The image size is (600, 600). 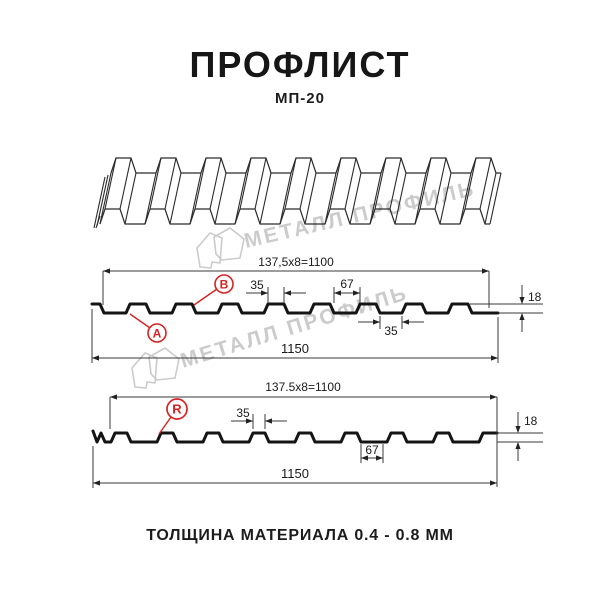 I want to click on profile-model-label: МП-20, so click(x=300, y=98).